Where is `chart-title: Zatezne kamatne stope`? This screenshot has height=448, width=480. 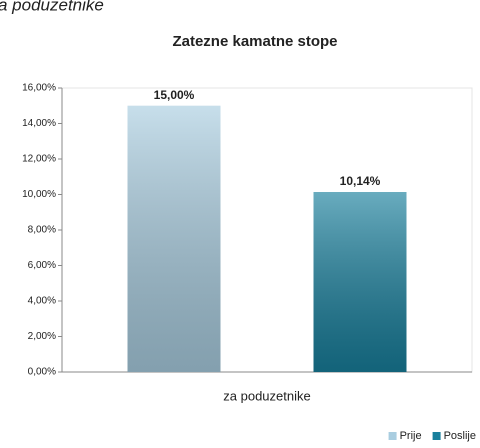
chart-title: Zatezne kamatne stope is located at coordinates (254, 41).